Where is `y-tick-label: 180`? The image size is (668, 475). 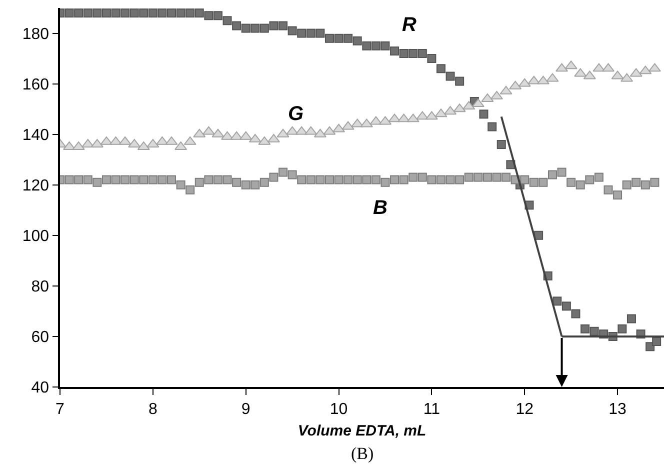 y-tick-label: 180 is located at coordinates (36, 34).